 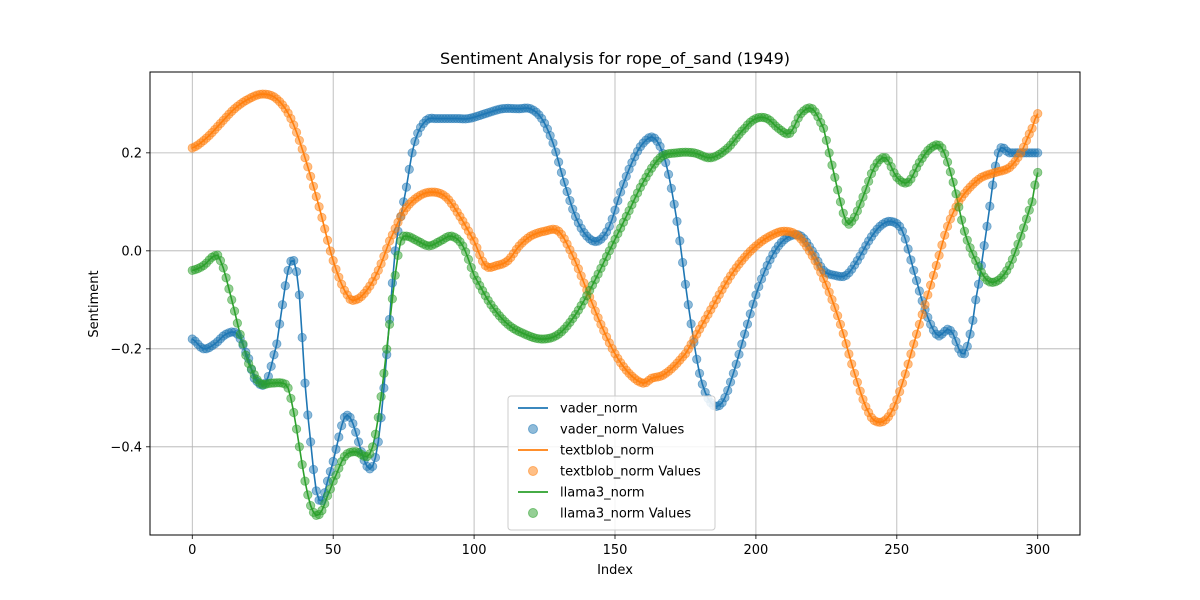 What do you see at coordinates (131, 153) in the screenshot?
I see `y-tick-label: 0.2` at bounding box center [131, 153].